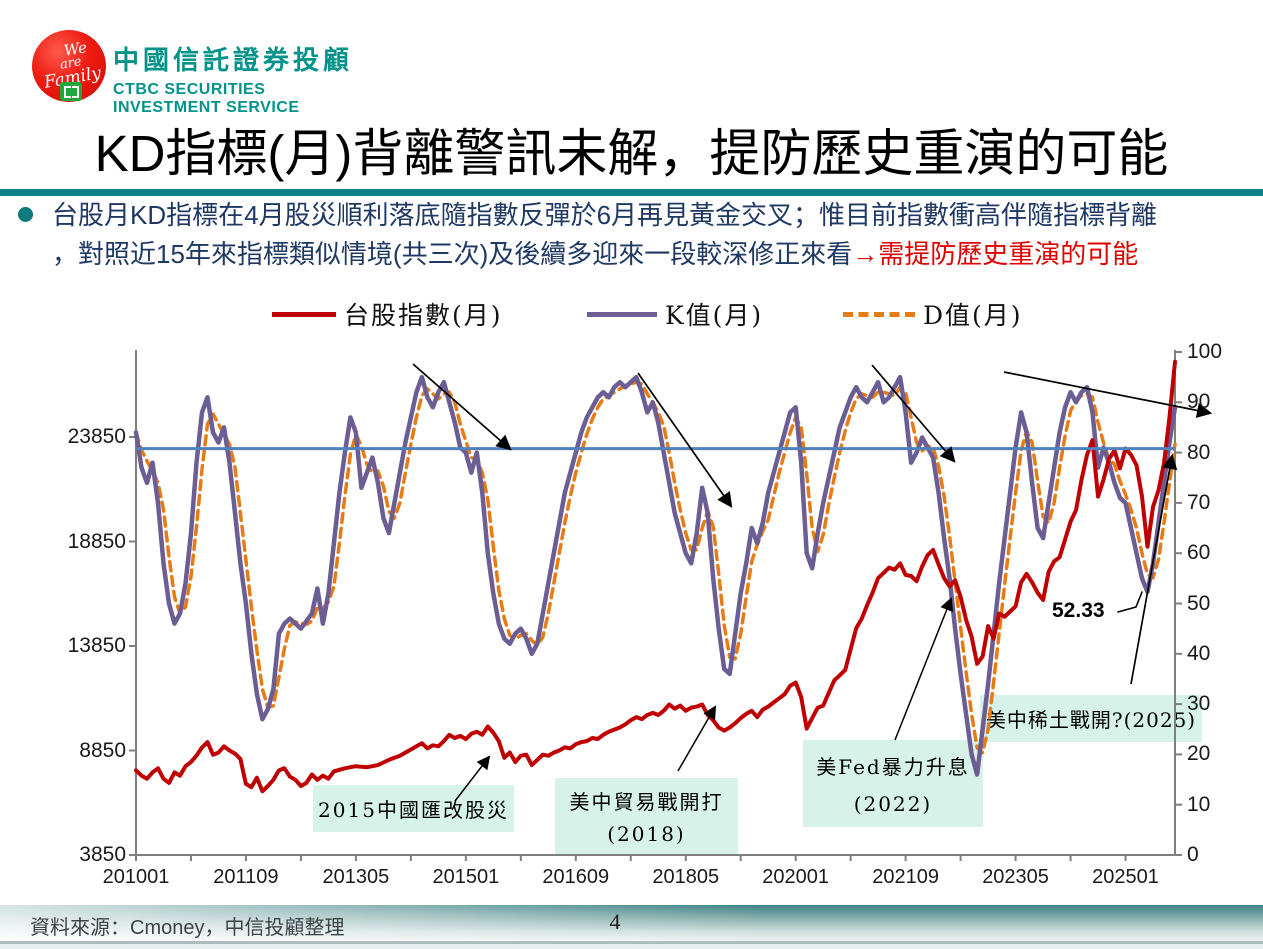 This screenshot has width=1263, height=949. I want to click on footer-band, so click(631, 923).